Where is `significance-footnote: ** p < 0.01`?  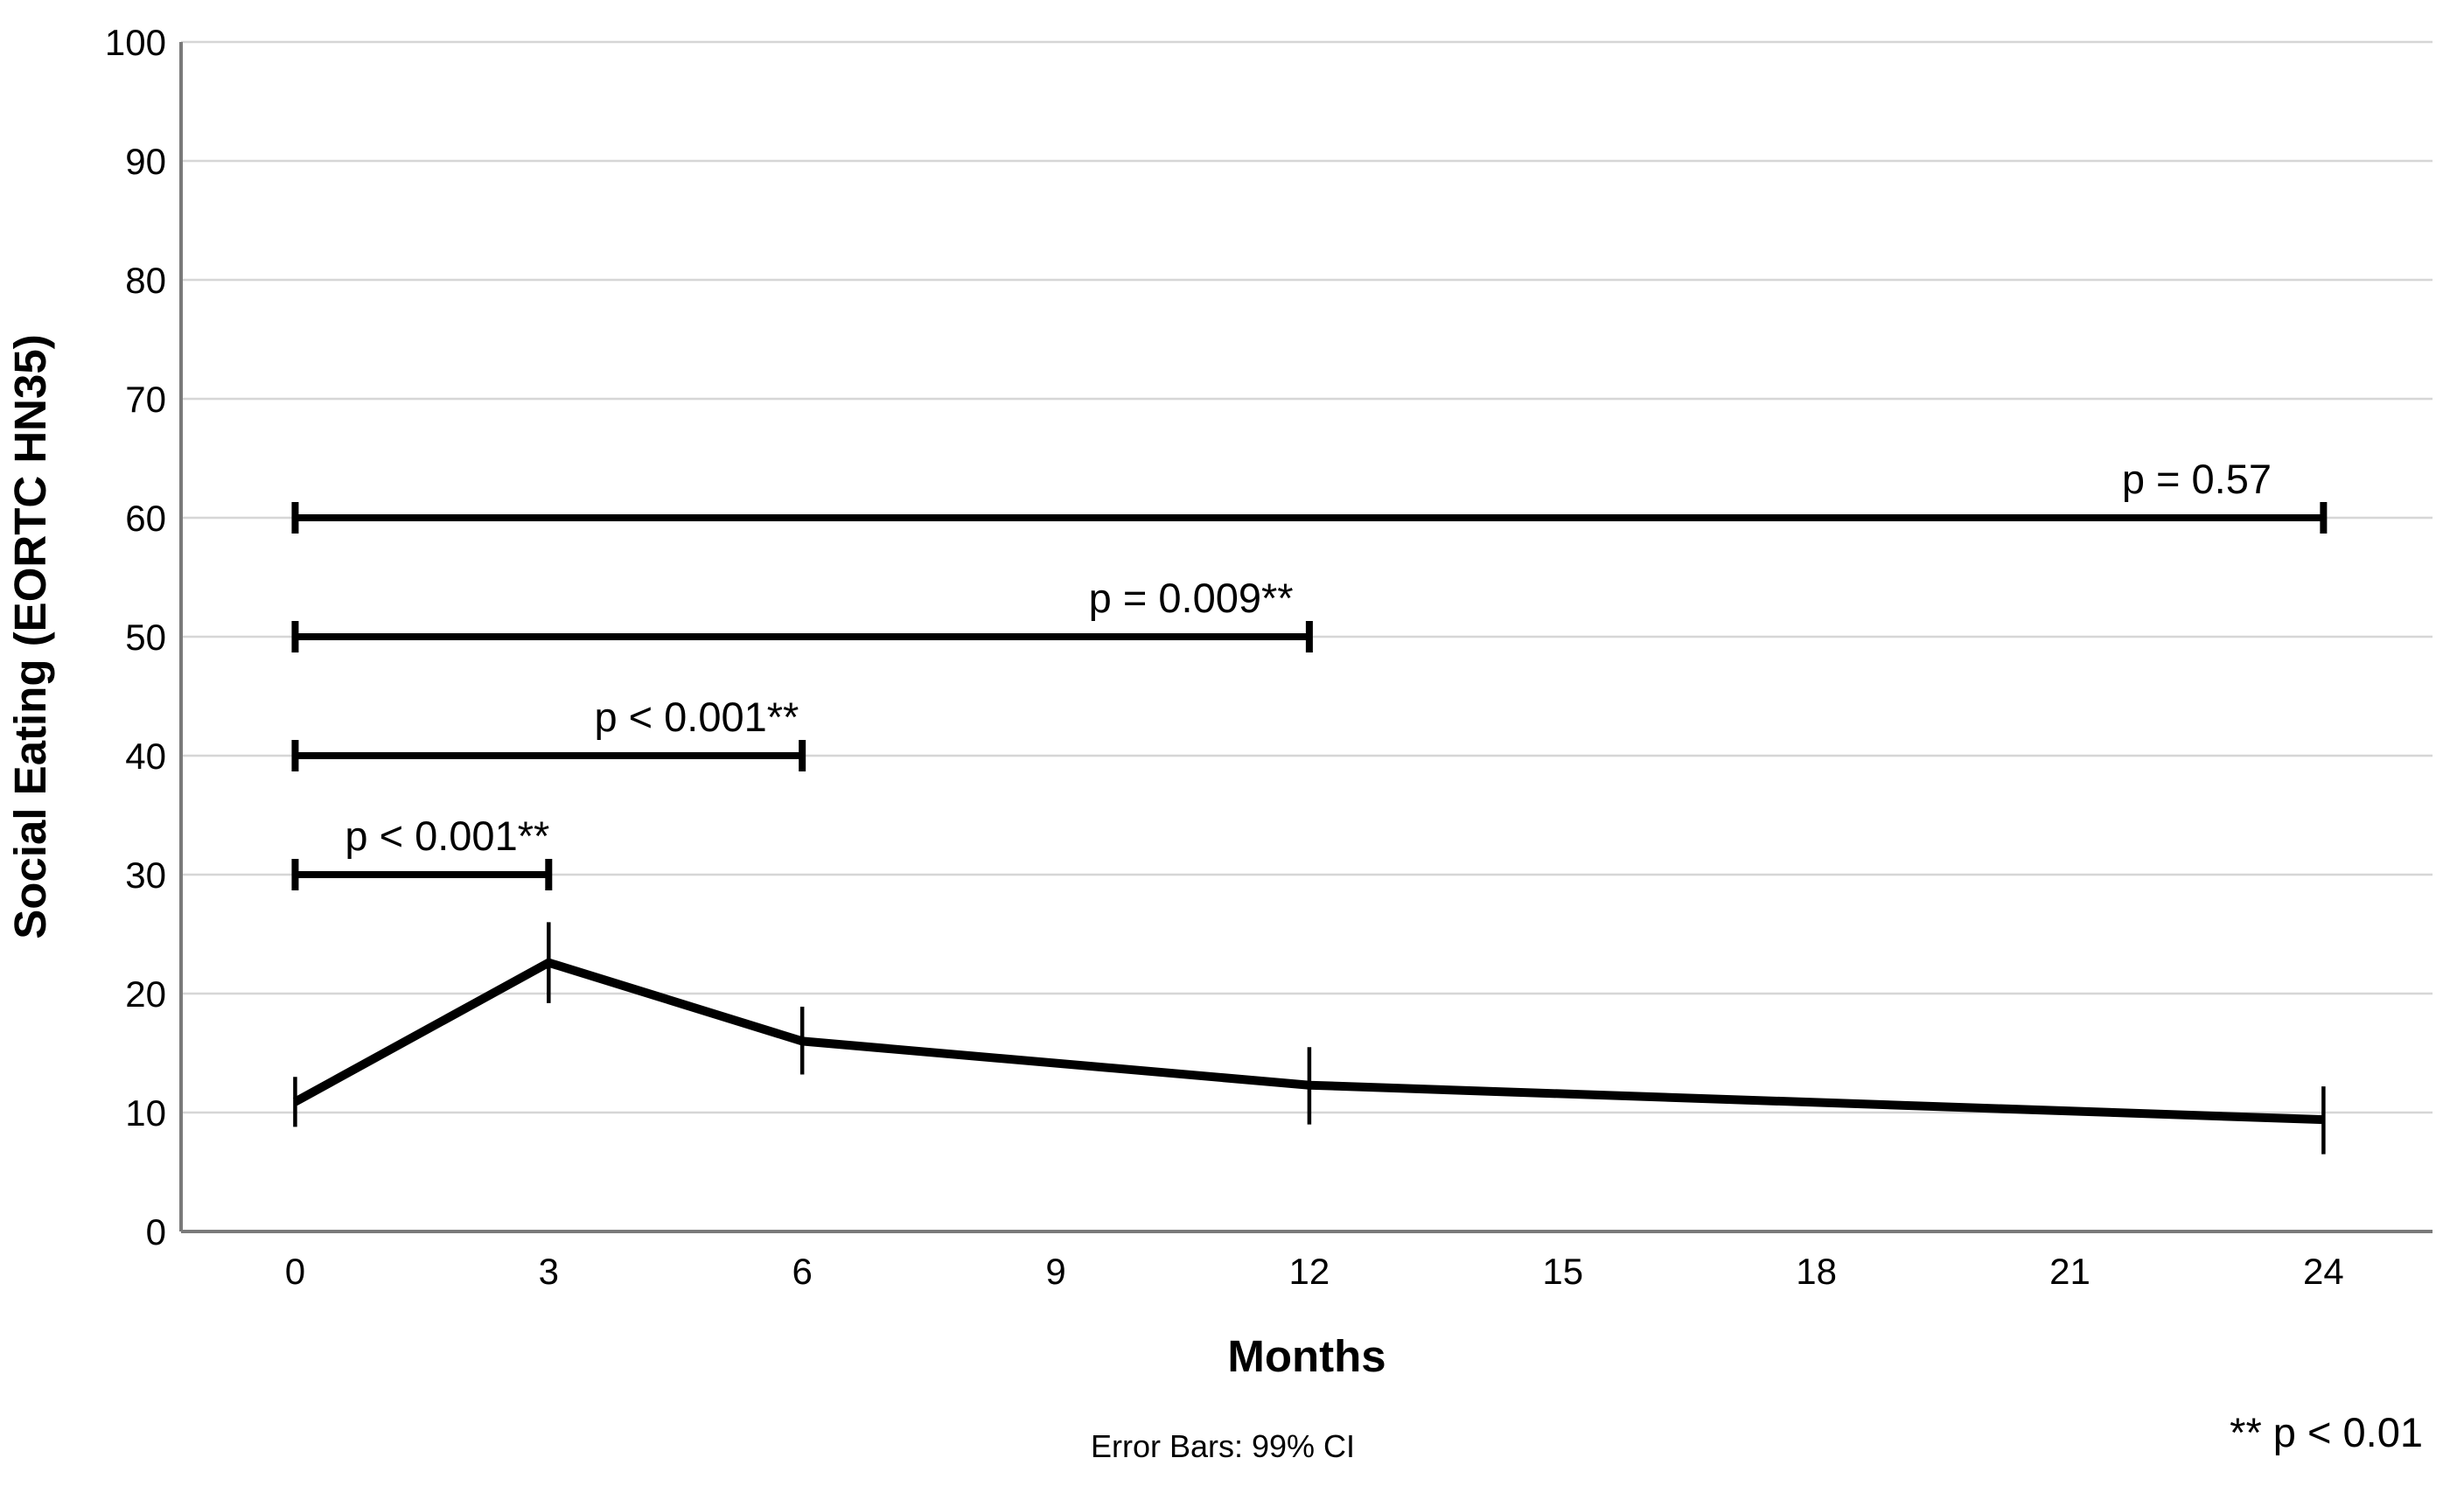
significance-footnote: ** p < 0.01 is located at coordinates (2327, 1432).